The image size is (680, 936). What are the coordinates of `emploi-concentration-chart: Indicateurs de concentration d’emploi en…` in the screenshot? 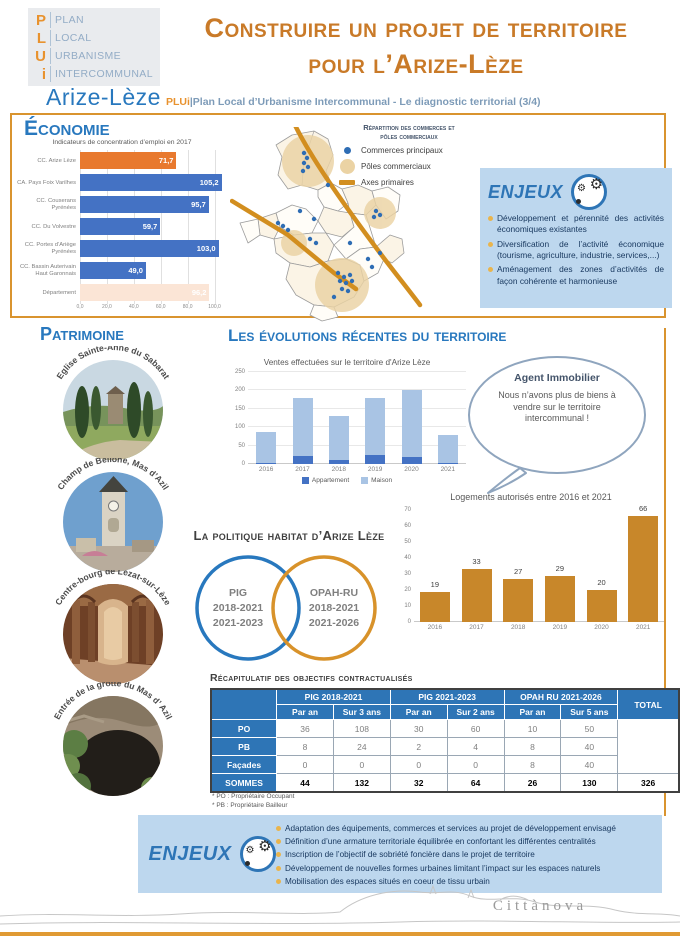 It's located at (122, 226).